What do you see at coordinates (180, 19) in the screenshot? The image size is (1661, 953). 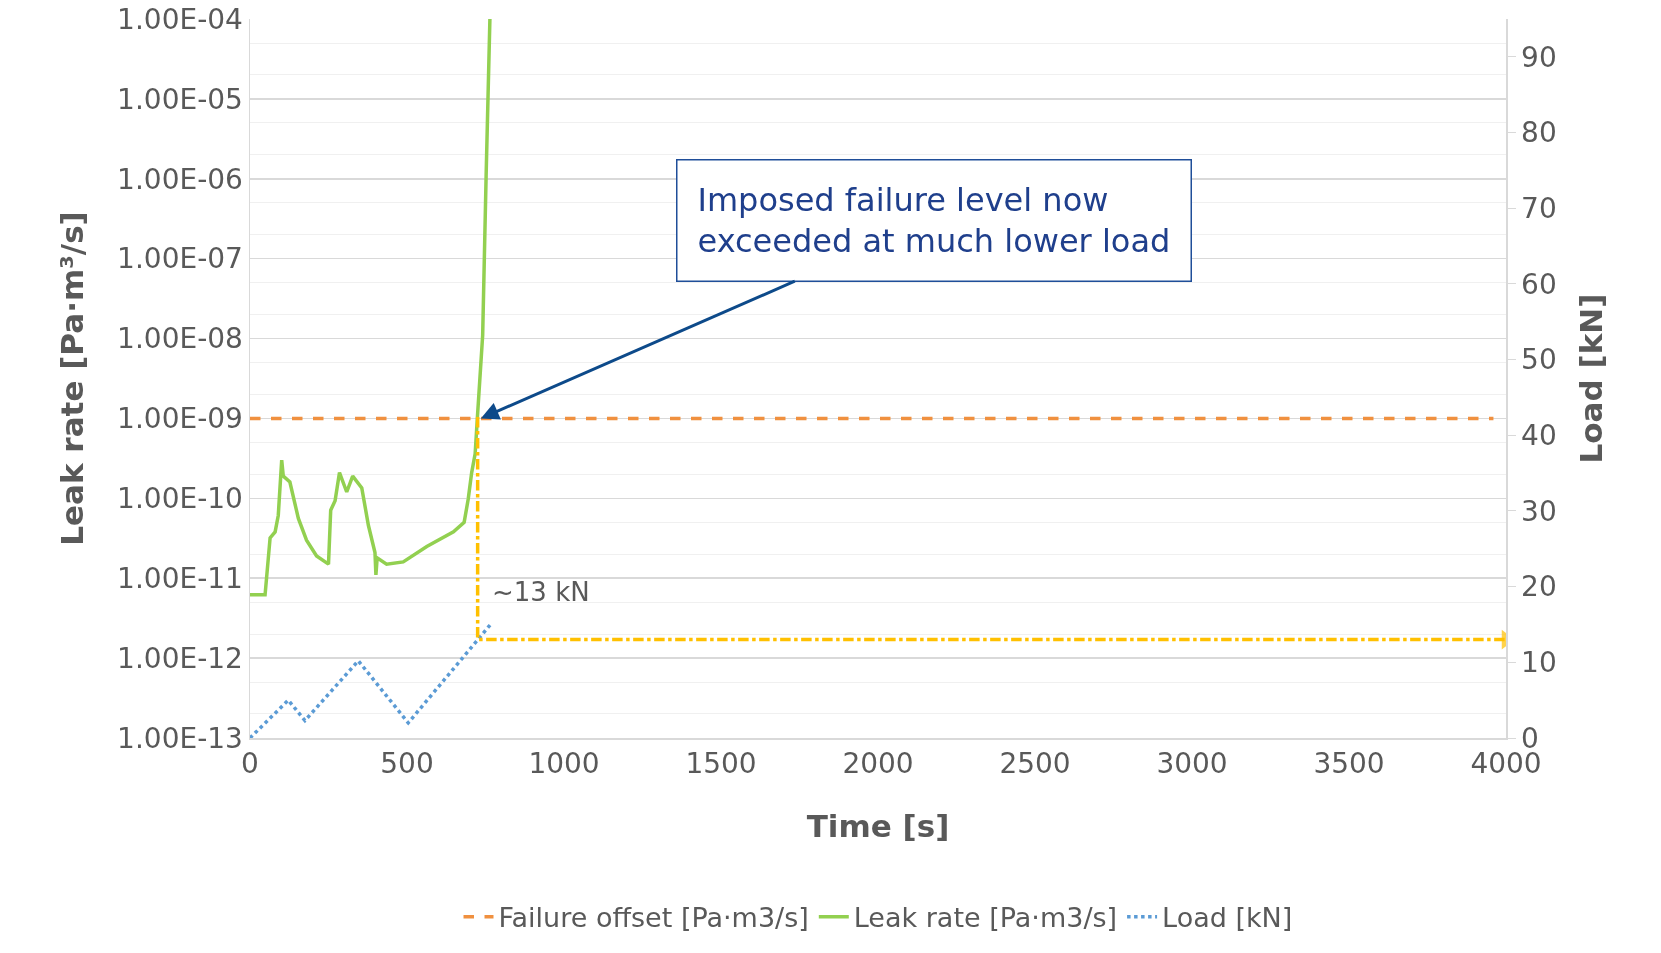 I see `y-tick-label: 1.00E-04` at bounding box center [180, 19].